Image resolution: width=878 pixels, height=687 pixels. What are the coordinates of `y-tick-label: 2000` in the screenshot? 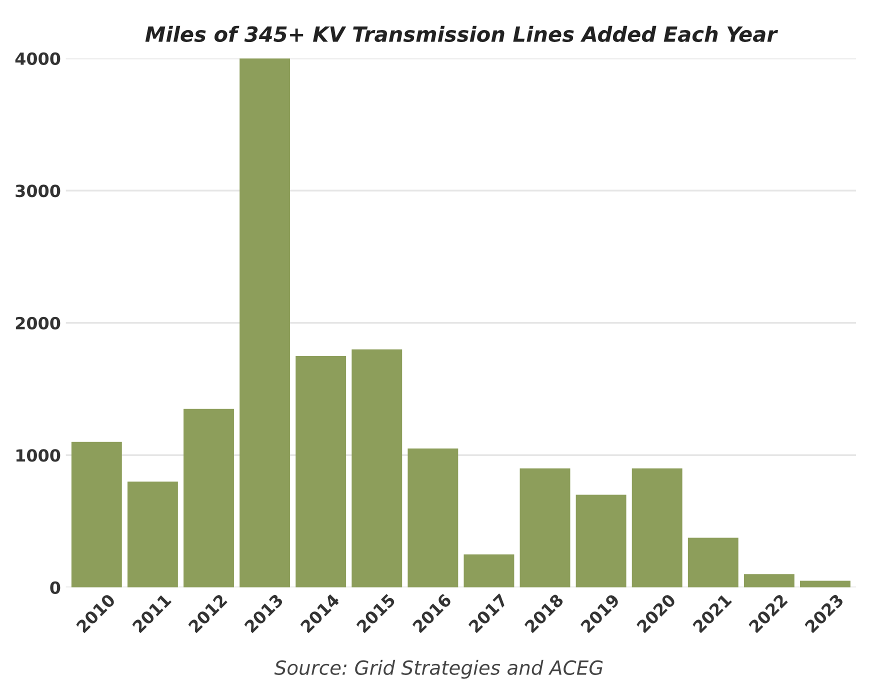 It's located at (38, 323).